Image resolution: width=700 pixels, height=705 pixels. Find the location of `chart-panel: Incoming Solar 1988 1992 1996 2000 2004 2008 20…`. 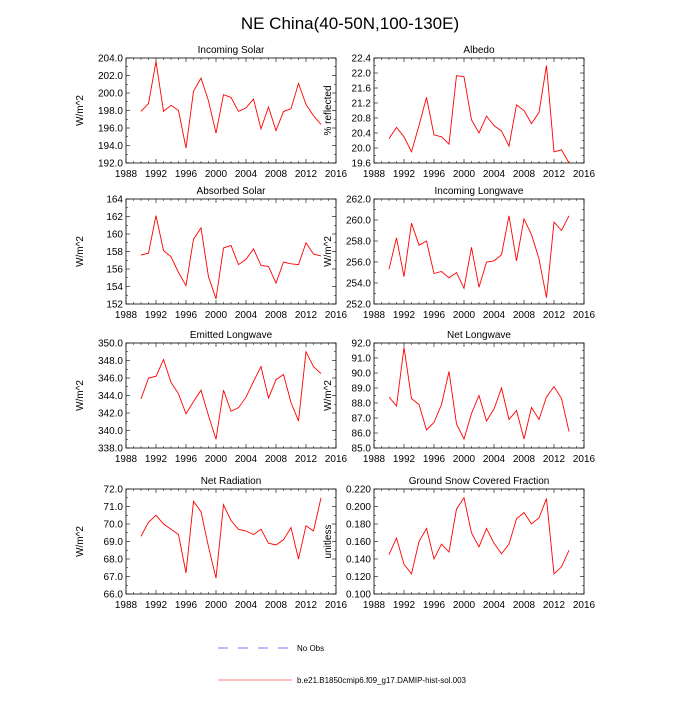

chart-panel: Incoming Solar 1988 1992 1996 2000 2004 2008 20… is located at coordinates (211, 112).